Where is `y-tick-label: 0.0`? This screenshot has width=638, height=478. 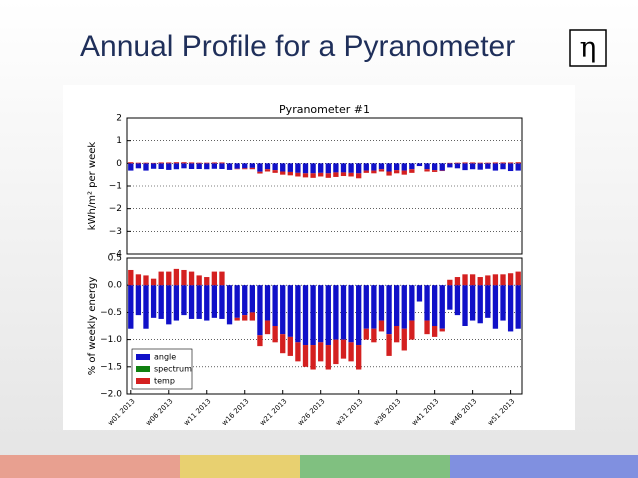 y-tick-label: 0.0 is located at coordinates (115, 286).